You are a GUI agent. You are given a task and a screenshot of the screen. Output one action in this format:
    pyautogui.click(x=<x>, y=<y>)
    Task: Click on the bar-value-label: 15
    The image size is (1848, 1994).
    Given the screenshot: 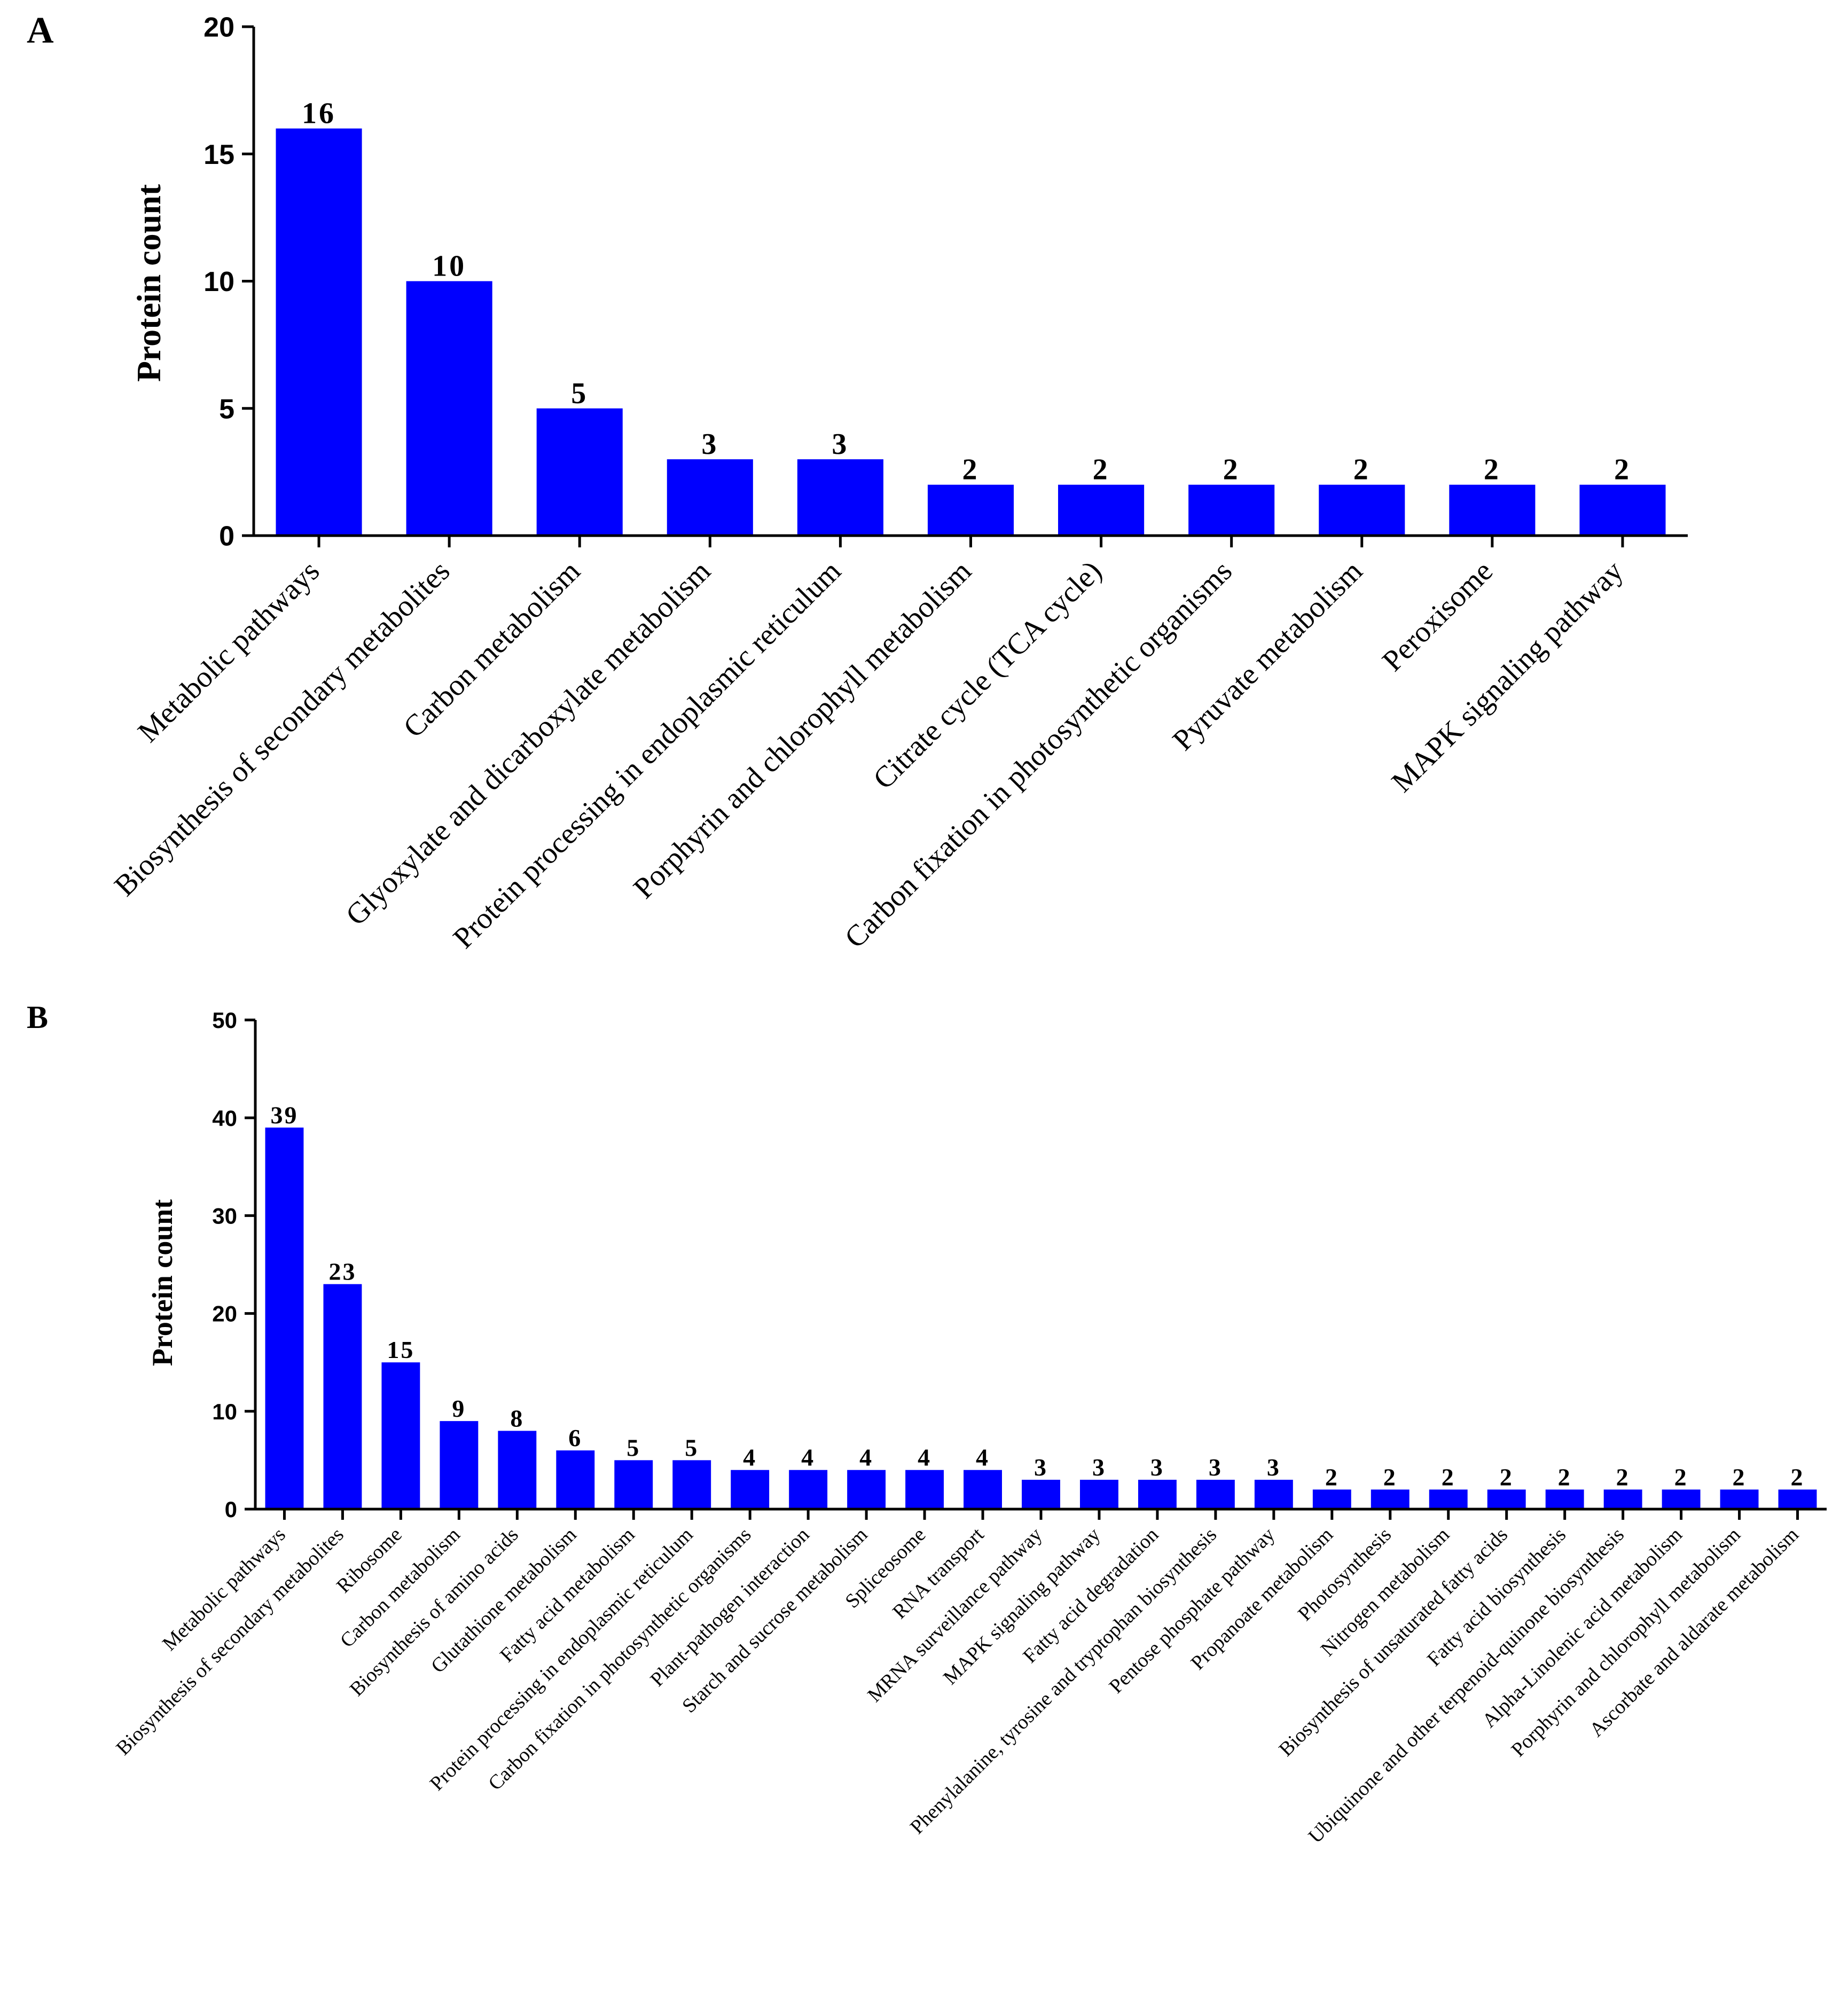 What is the action you would take?
    pyautogui.click(x=400, y=1349)
    